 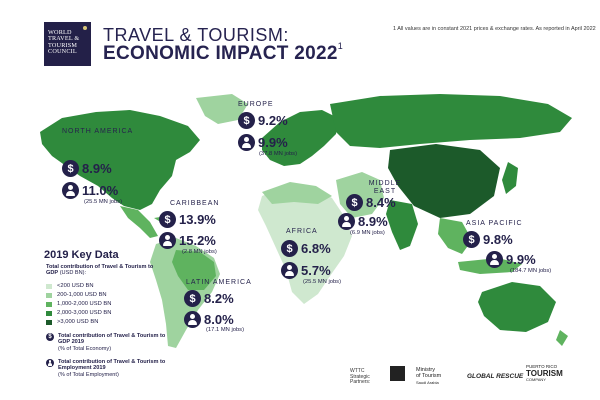 I want to click on legend-item: <200 USD BN, so click(x=70, y=286).